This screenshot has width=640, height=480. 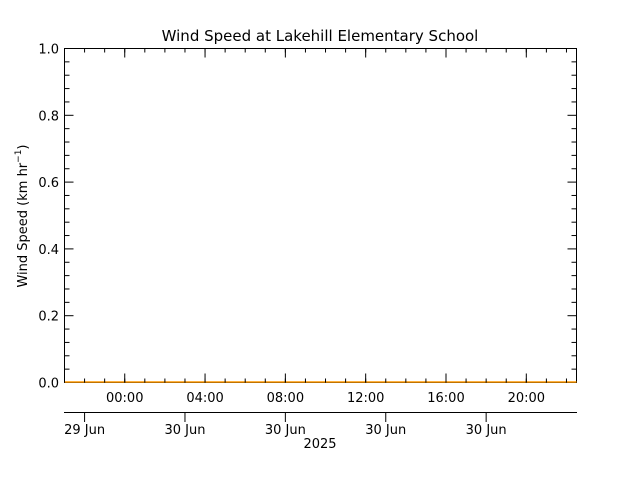 I want to click on y-tick-label: 0.0, so click(x=48, y=384).